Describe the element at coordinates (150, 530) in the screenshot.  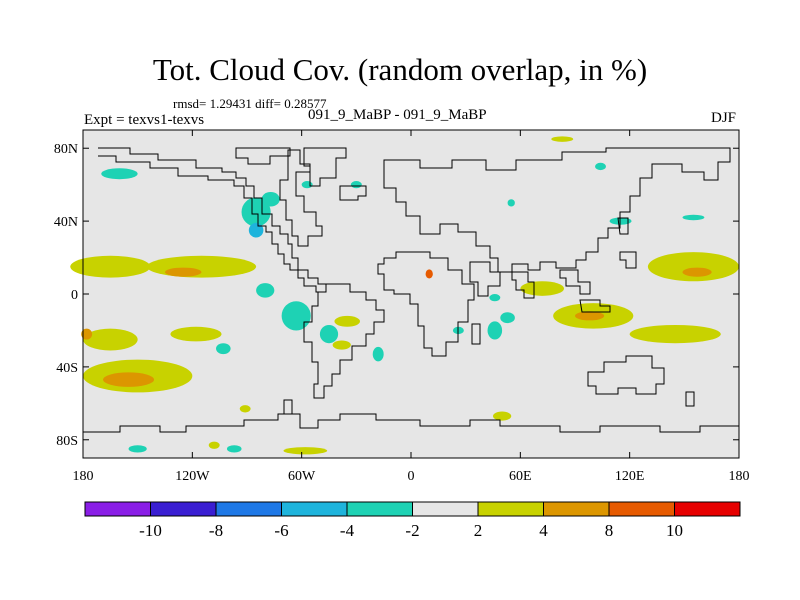
I see `colorbar-label: -10` at that location.